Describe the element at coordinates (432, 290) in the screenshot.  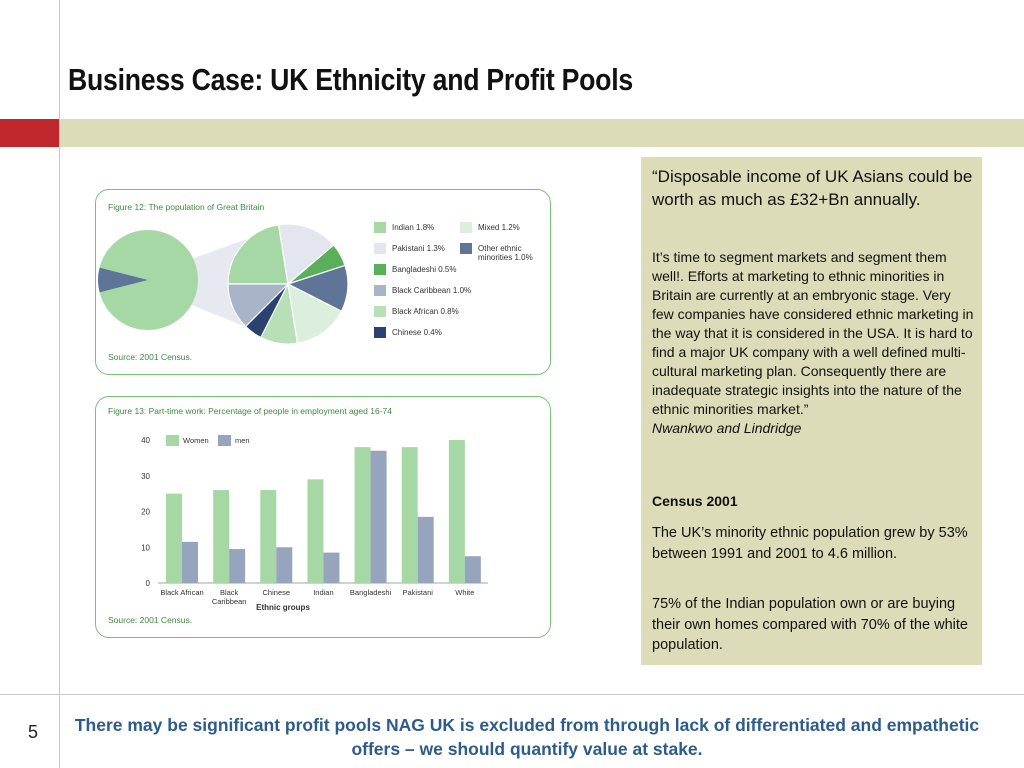
I see `legend-label: Black Caribbean 1.0%` at that location.